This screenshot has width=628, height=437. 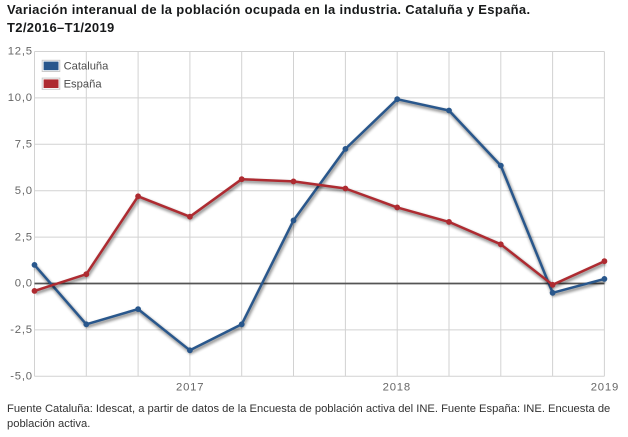 What do you see at coordinates (20, 98) in the screenshot?
I see `svg-text: 10,0` at bounding box center [20, 98].